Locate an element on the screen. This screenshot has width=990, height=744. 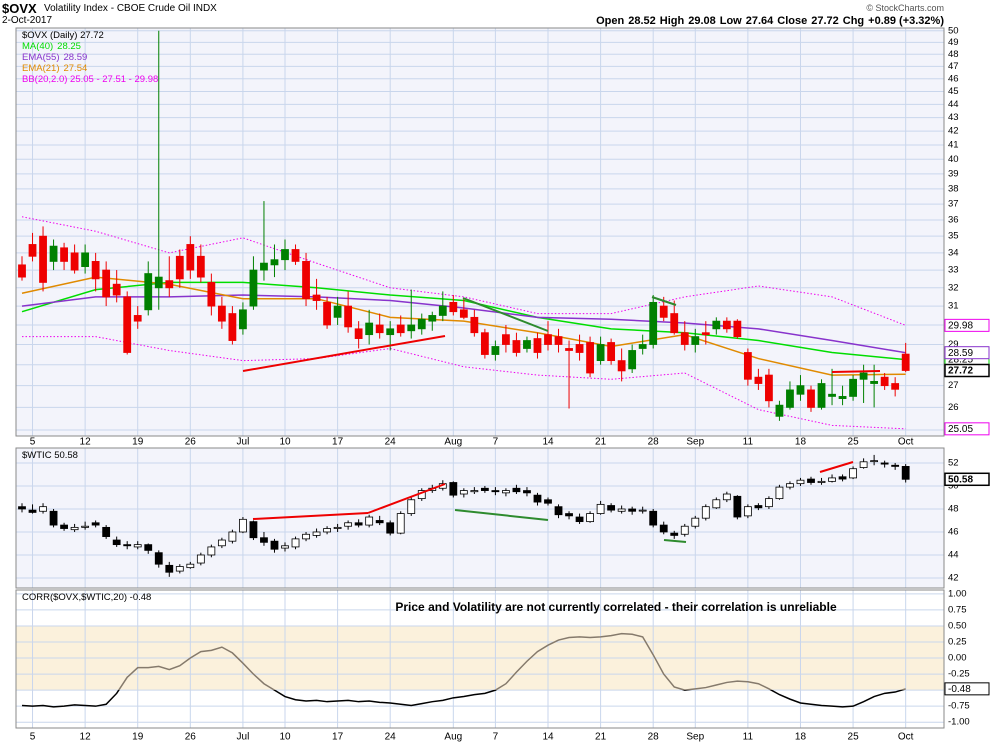
x-tick-label: 14 is located at coordinates (548, 442).